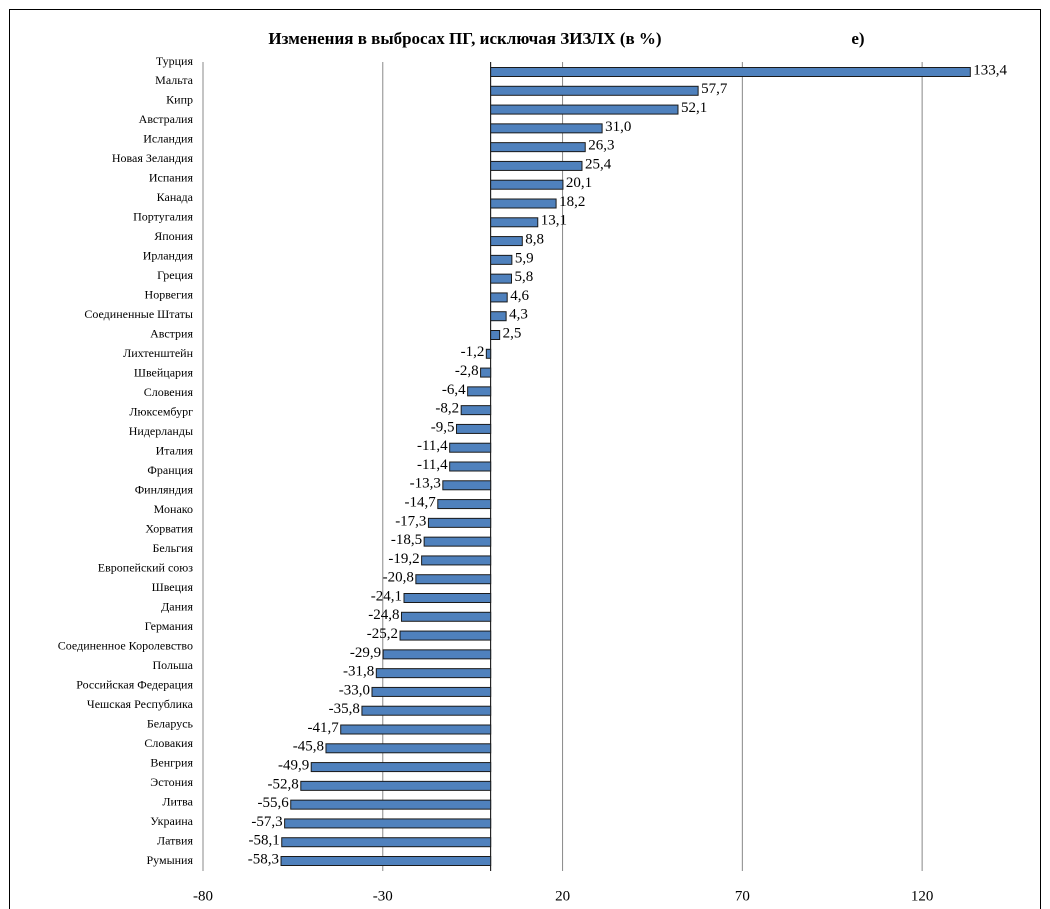 The width and height of the screenshot is (1050, 909). Describe the element at coordinates (163, 217) in the screenshot. I see `category-label: Португалия` at that location.